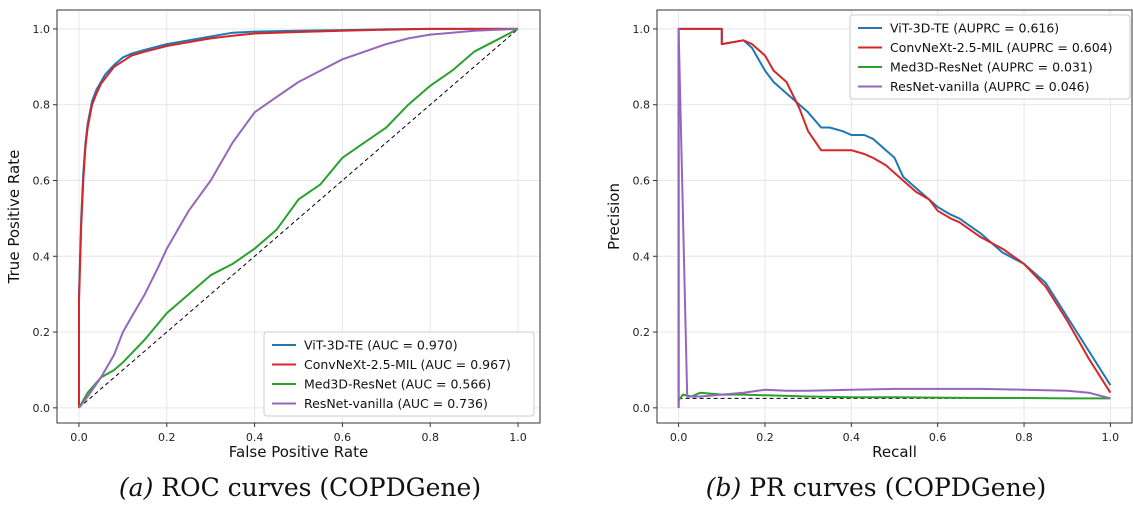  What do you see at coordinates (381, 345) in the screenshot?
I see `roc-legend-label-0: ViT-3D-TE (AUC = 0.970)` at bounding box center [381, 345].